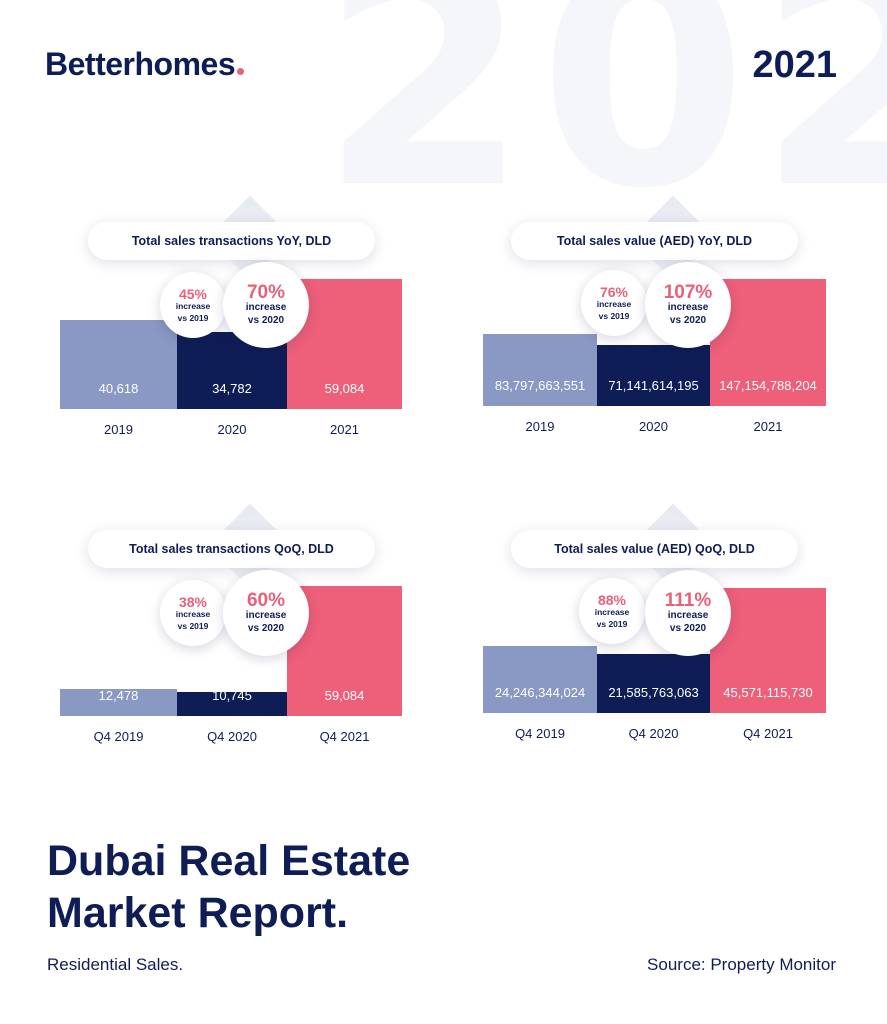 The height and width of the screenshot is (1024, 887). I want to click on report-title: Dubai Real Estate Market Report., so click(228, 887).